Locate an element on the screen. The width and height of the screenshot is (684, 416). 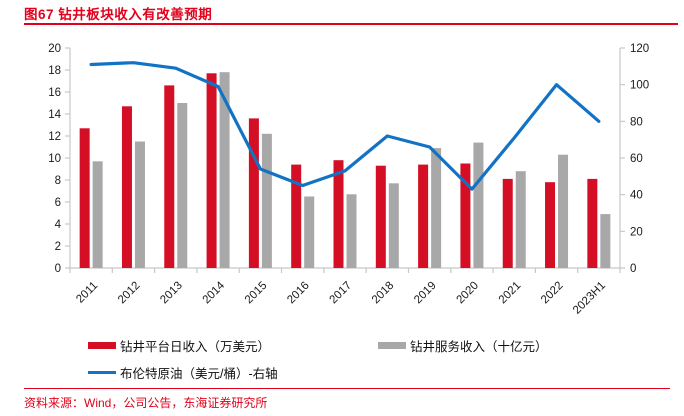
bar-gray-2019 is located at coordinates (436, 208).